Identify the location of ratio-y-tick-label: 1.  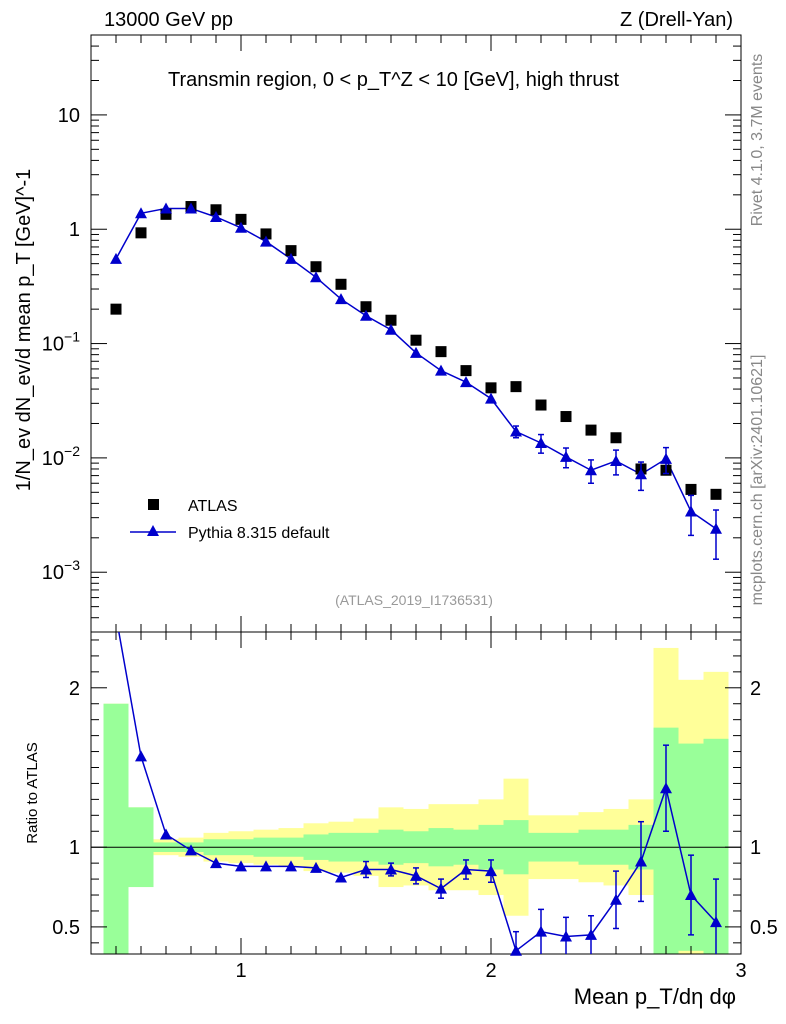
(74, 848).